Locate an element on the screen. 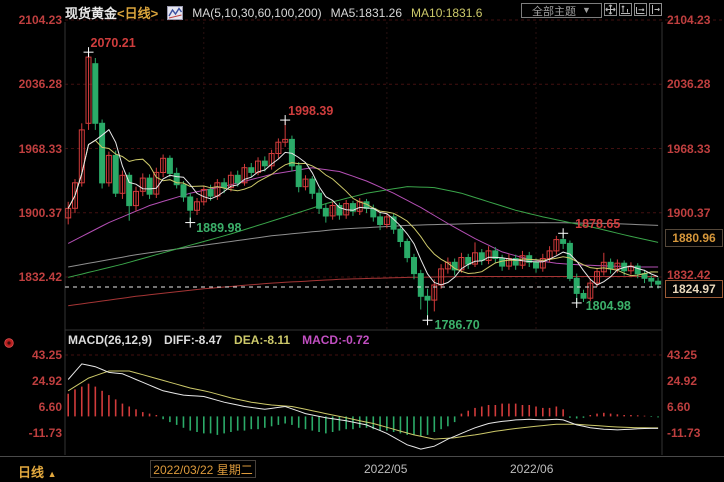  date-tick: 2022/06 is located at coordinates (532, 469).